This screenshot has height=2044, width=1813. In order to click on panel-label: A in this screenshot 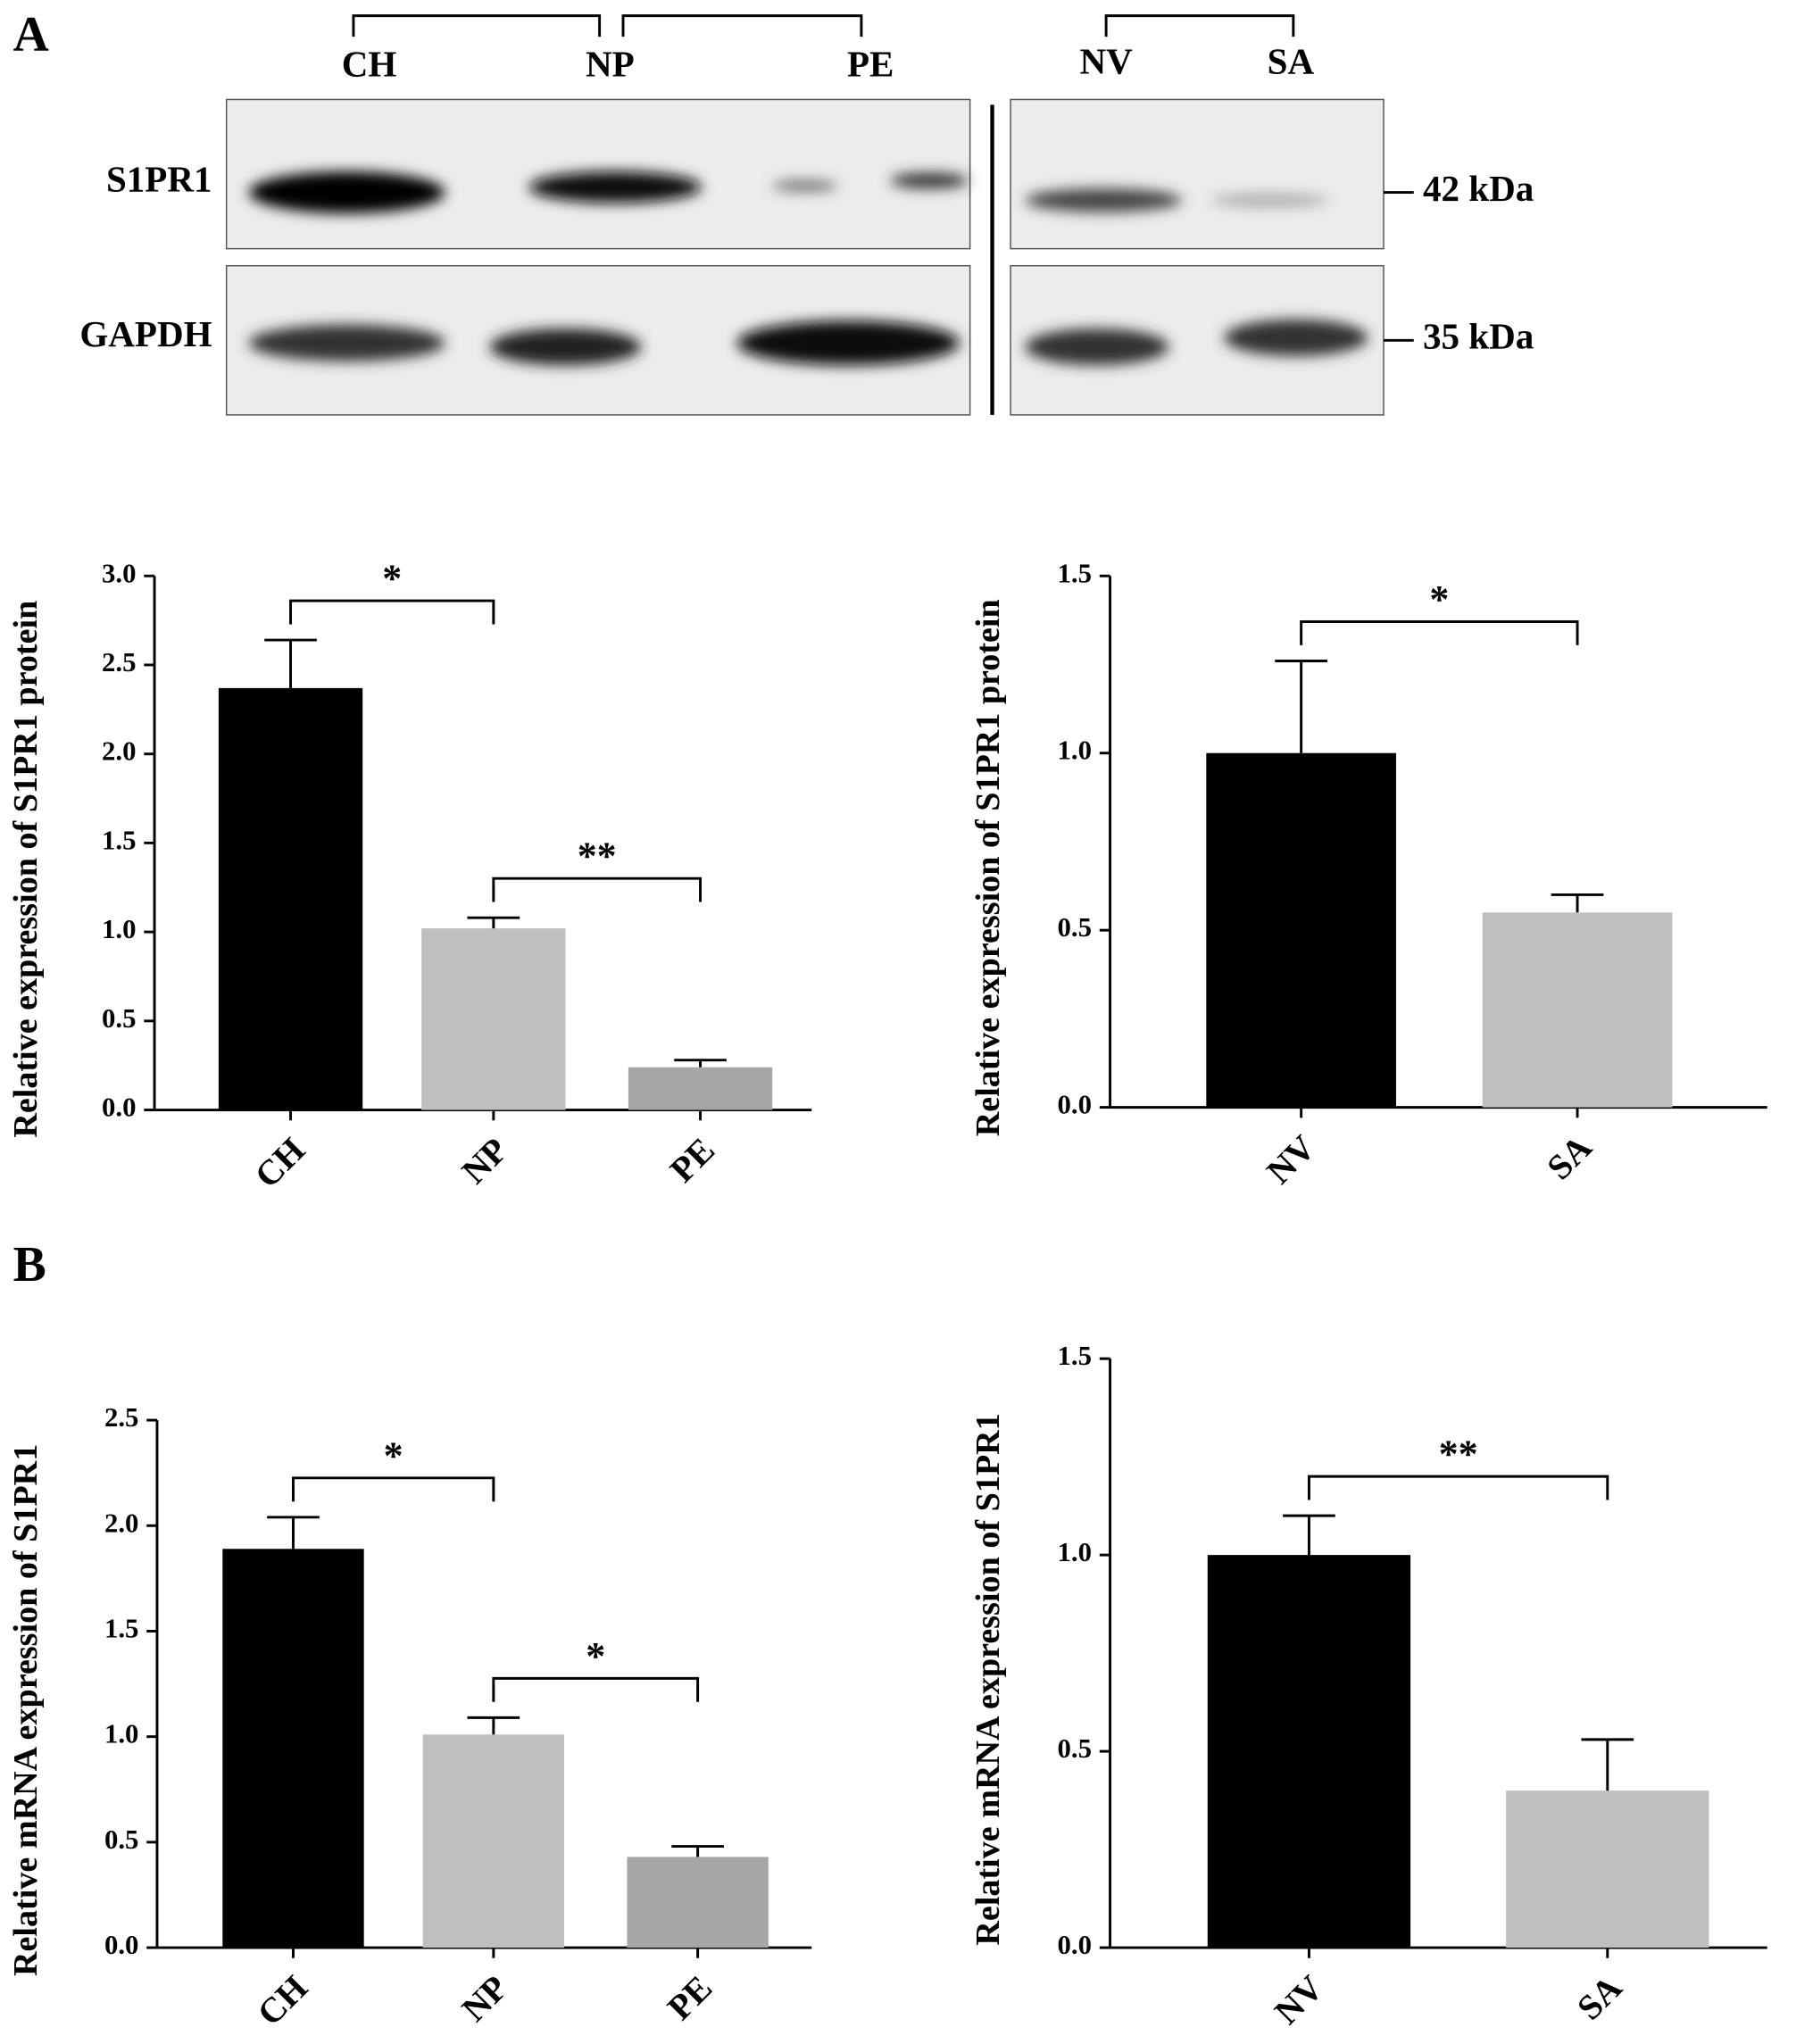, I will do `click(31, 34)`.